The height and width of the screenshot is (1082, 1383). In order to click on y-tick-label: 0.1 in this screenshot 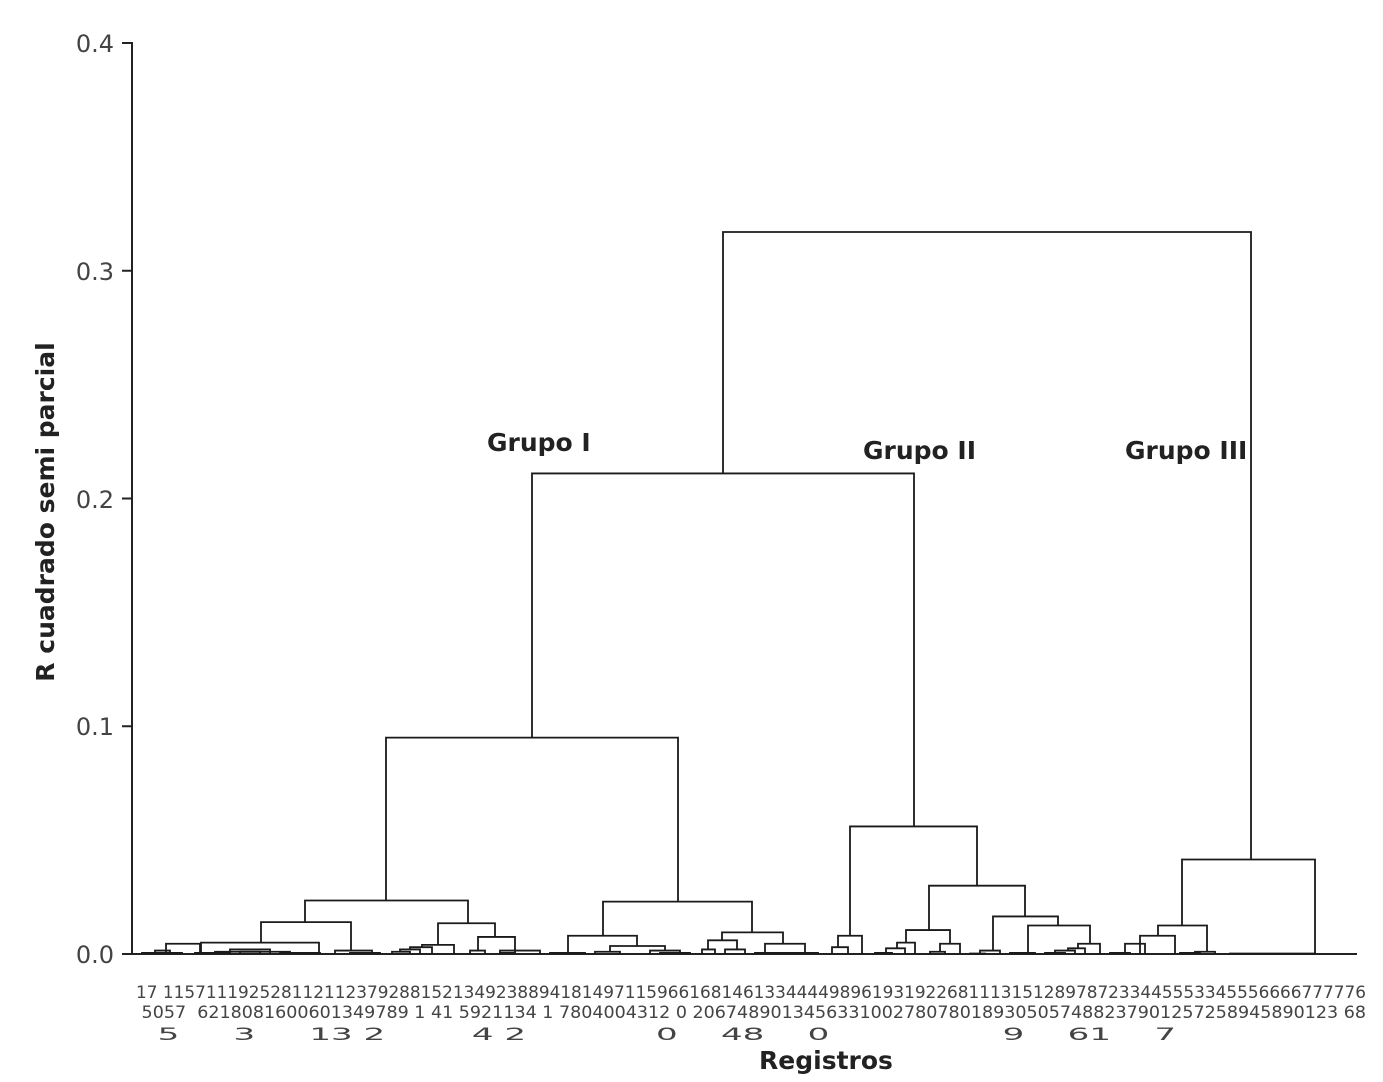, I will do `click(95, 727)`.